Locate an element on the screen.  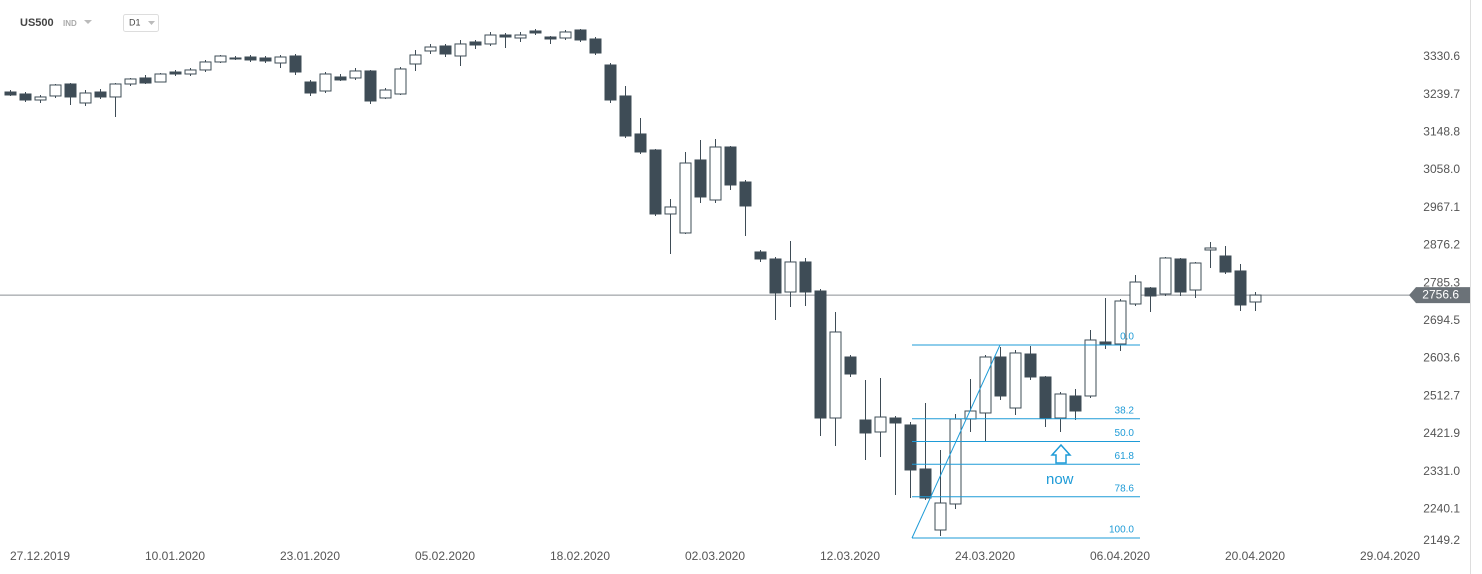
x-tick-label: 23.01.2020 is located at coordinates (310, 556).